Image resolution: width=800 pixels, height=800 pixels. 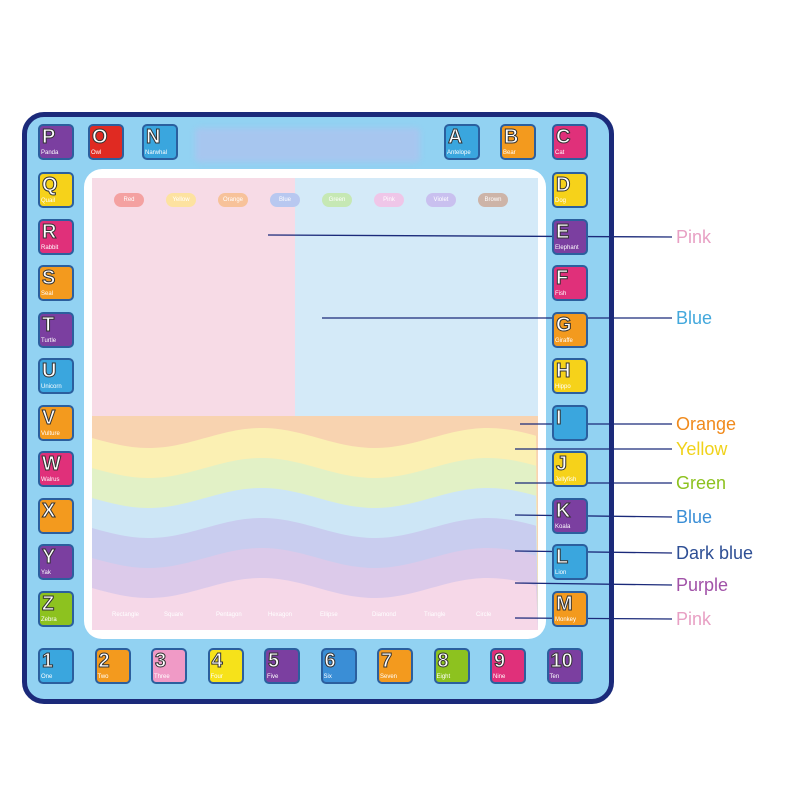 What do you see at coordinates (104, 661) in the screenshot?
I see `tile-letter: 2` at bounding box center [104, 661].